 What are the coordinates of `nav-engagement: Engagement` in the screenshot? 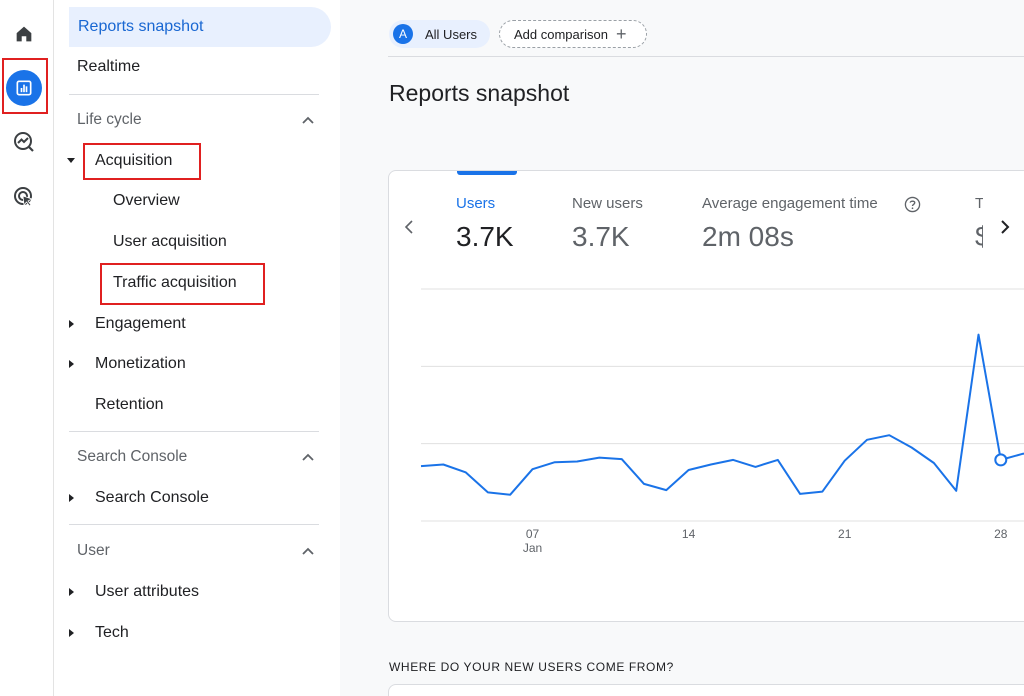 It's located at (140, 323).